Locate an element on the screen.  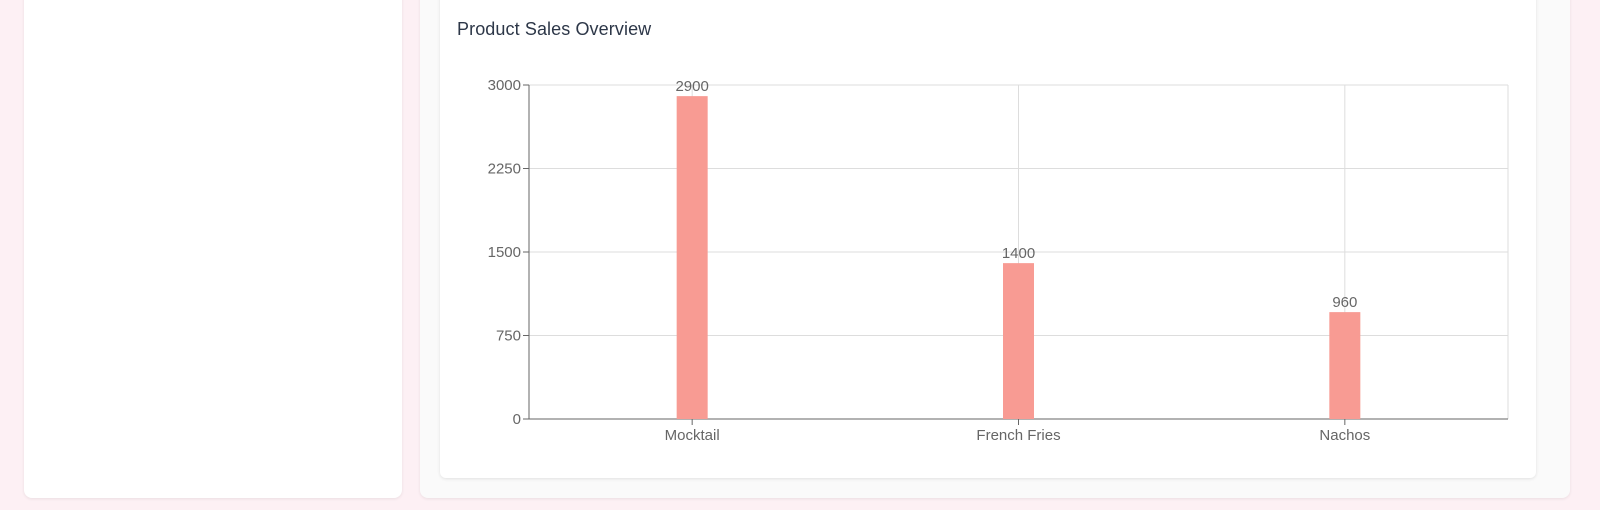
y-tick-label: 3000 is located at coordinates (504, 85).